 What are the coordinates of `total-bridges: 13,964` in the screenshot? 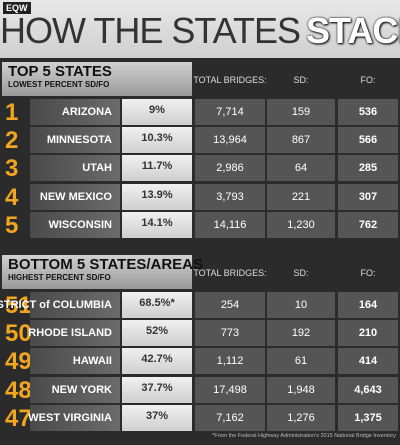 It's located at (230, 140).